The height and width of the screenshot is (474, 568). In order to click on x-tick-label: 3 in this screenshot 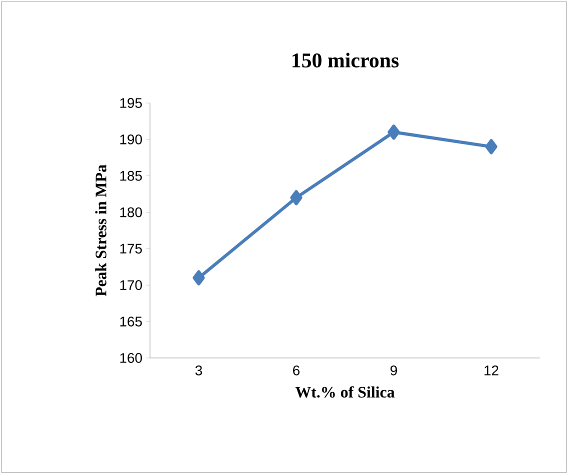, I will do `click(198, 370)`.